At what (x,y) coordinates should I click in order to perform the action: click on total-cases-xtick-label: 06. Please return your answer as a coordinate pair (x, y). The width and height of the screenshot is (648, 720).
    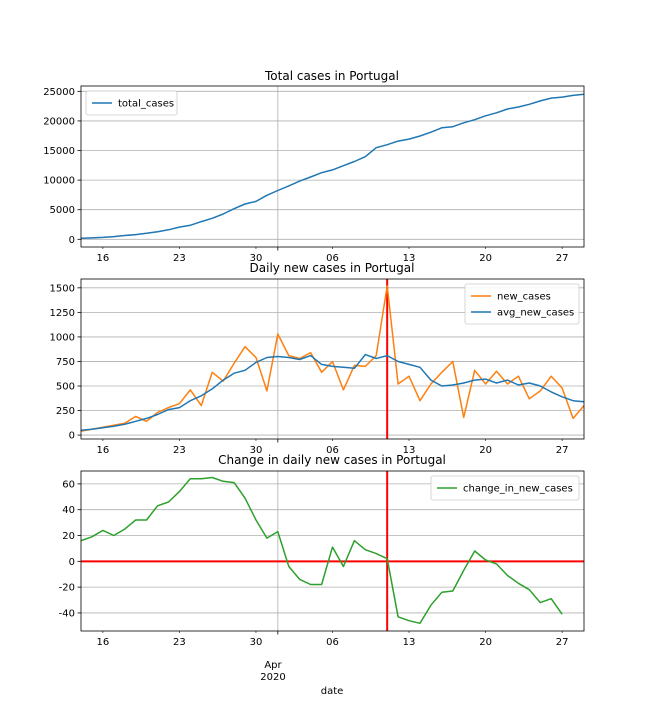
    Looking at the image, I should click on (332, 258).